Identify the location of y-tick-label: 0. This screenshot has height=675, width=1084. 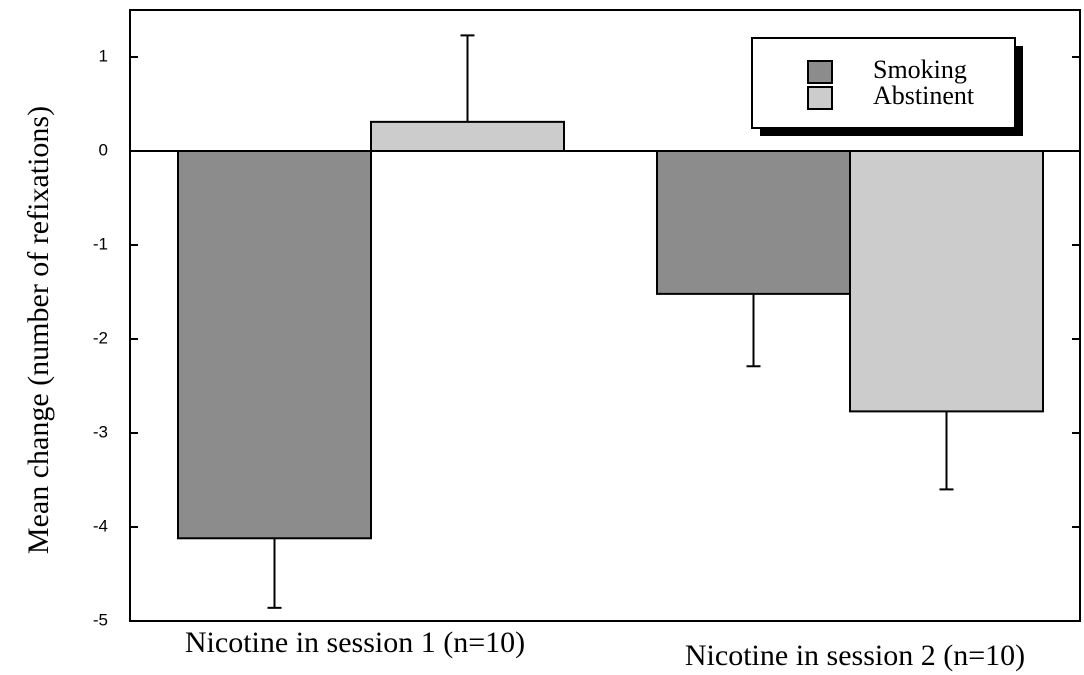
(103, 149).